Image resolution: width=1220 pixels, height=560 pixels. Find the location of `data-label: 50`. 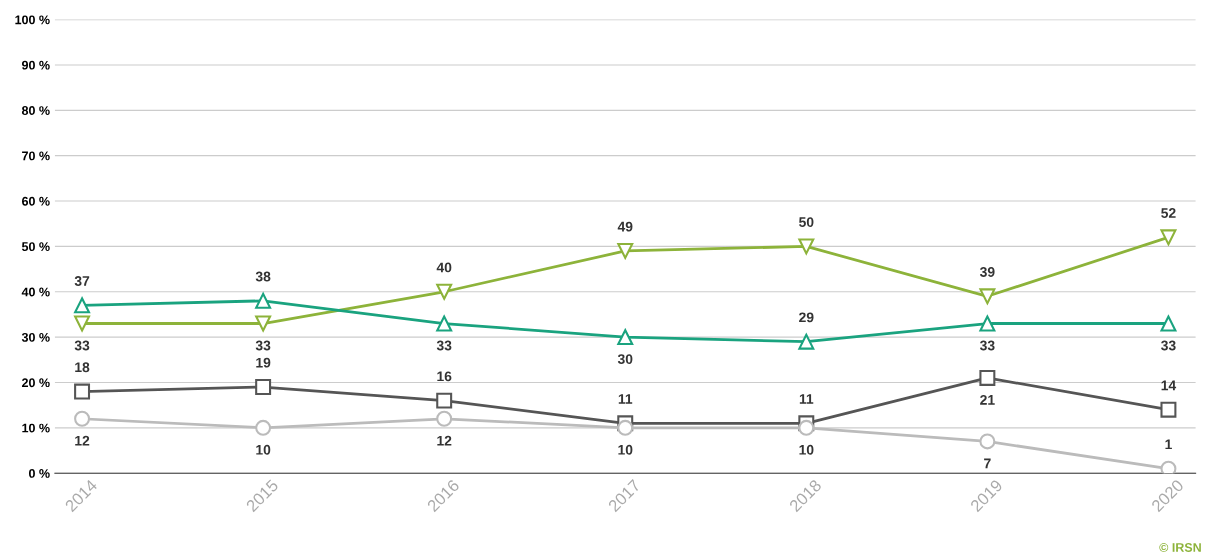

data-label: 50 is located at coordinates (806, 222).